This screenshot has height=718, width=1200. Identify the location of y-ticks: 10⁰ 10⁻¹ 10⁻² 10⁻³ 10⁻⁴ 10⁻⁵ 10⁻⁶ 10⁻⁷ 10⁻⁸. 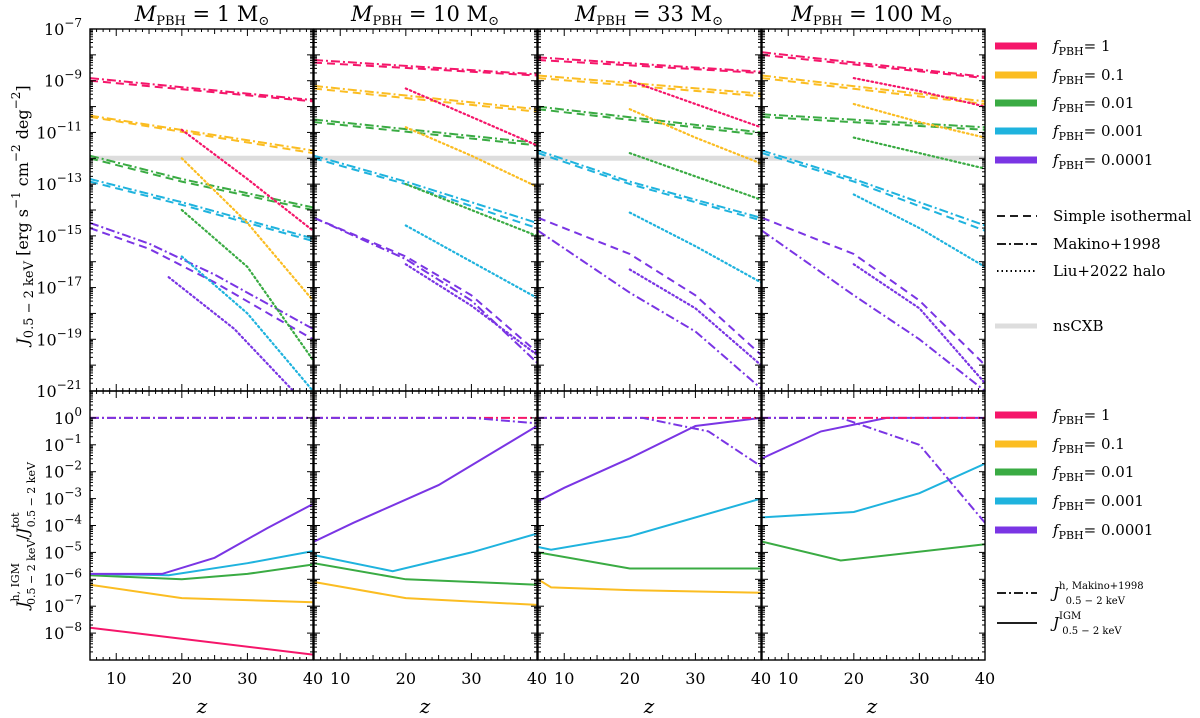
(178, 526).